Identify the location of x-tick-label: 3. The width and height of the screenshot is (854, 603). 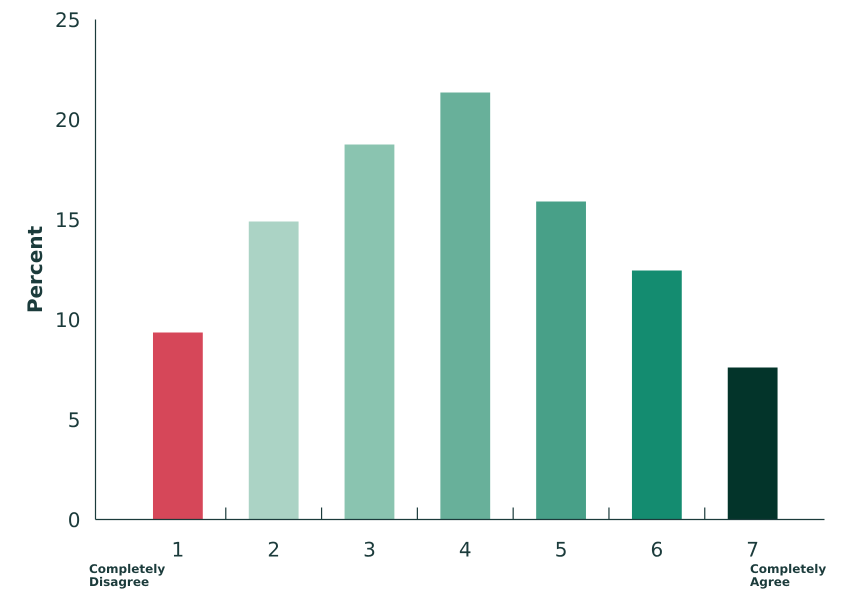
(369, 550).